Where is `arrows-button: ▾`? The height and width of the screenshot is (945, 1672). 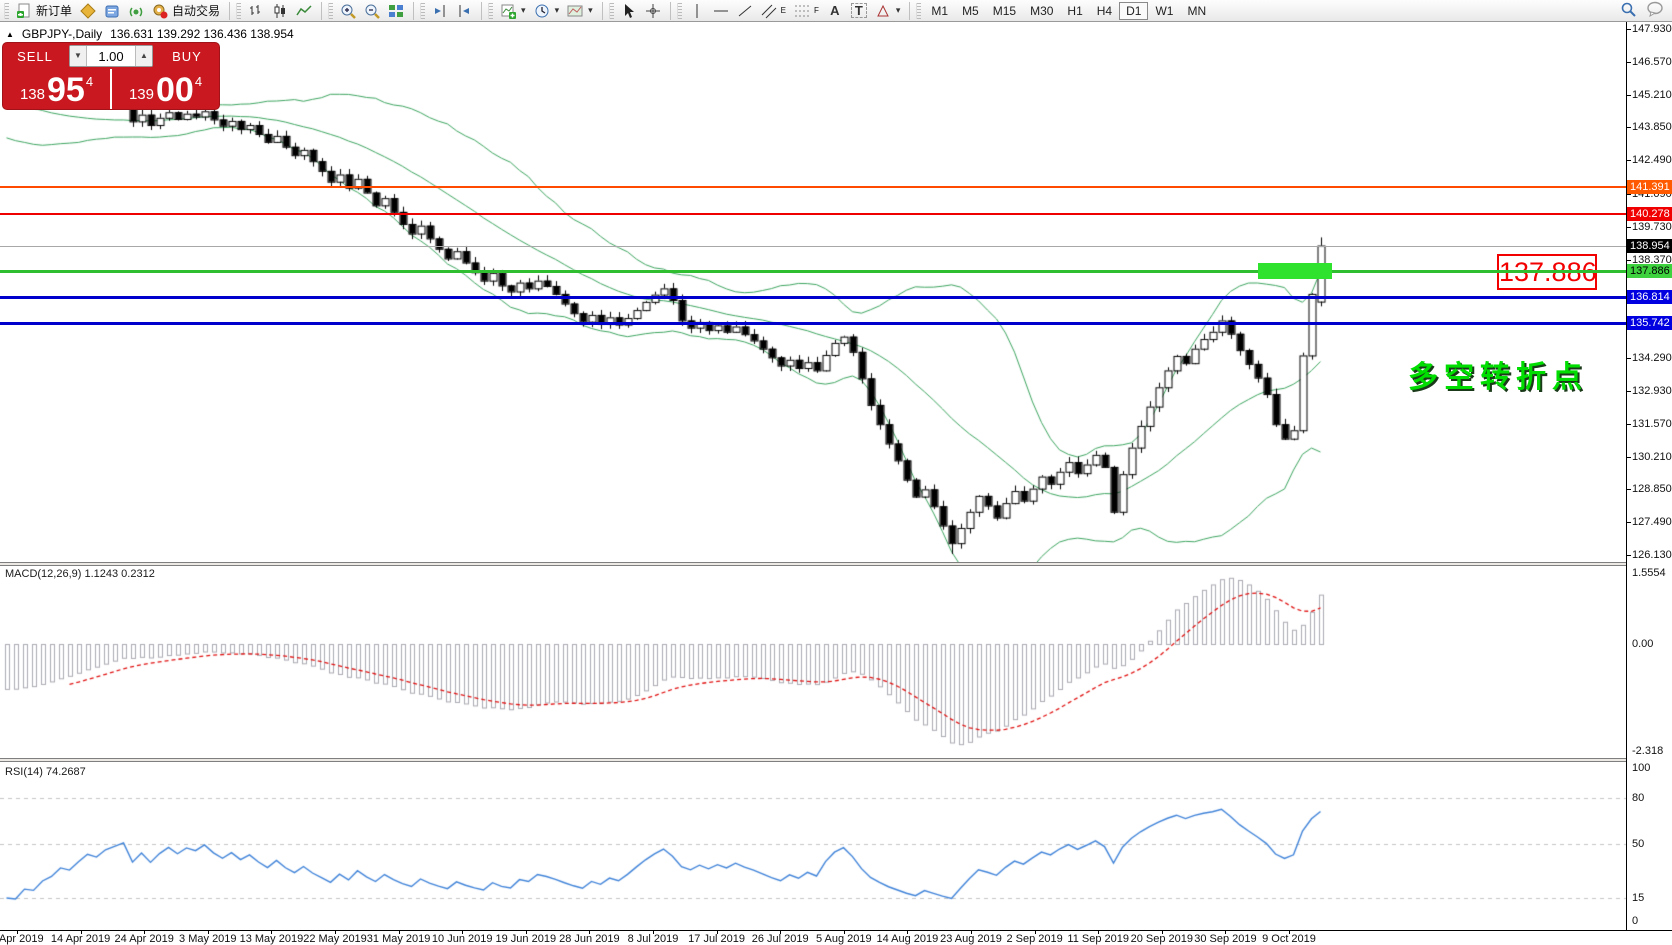 arrows-button: ▾ is located at coordinates (888, 11).